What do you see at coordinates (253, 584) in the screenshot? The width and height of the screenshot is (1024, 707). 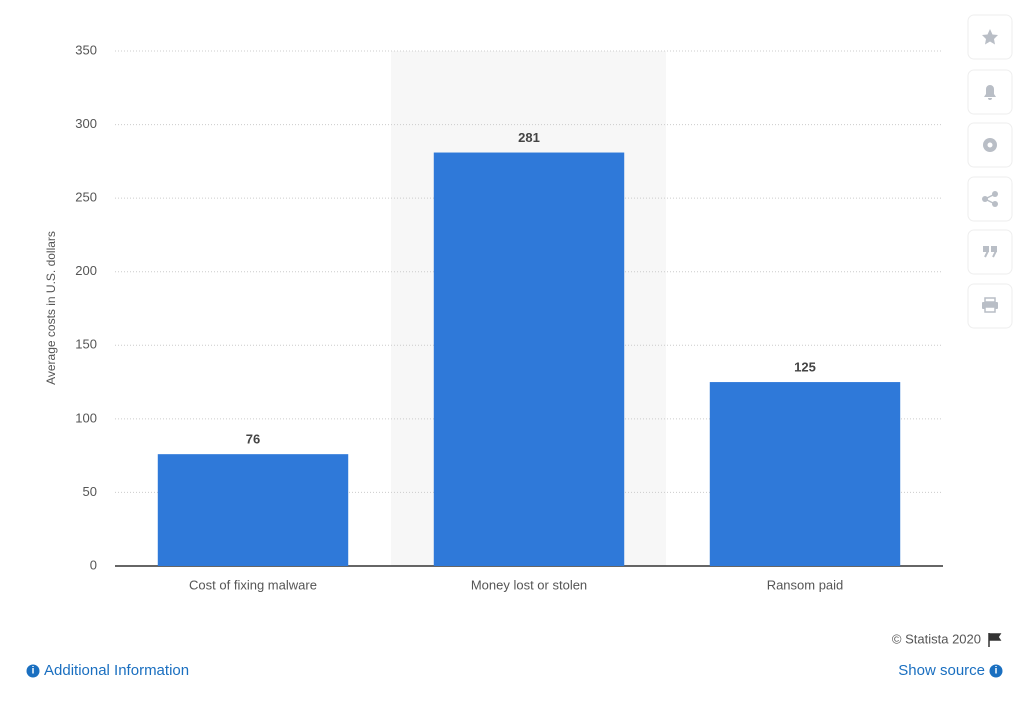 I see `x-tick-label: Cost of fixing malware` at bounding box center [253, 584].